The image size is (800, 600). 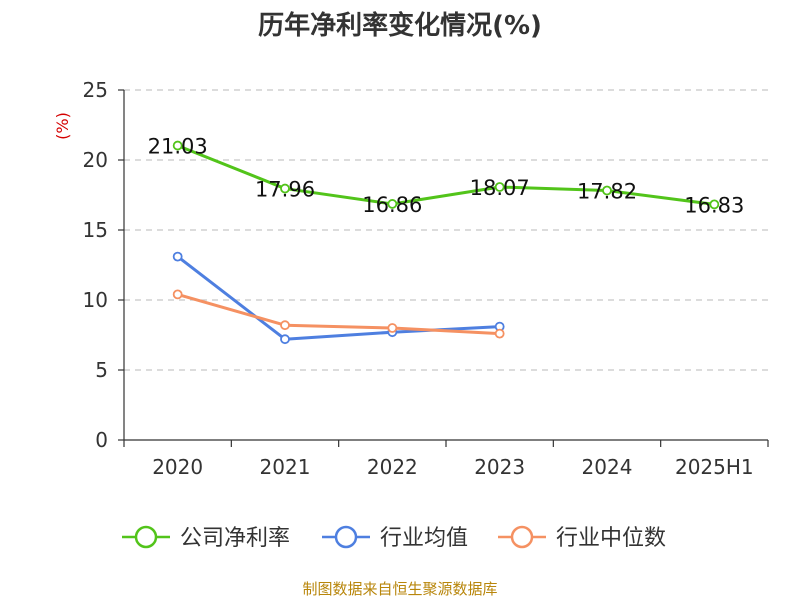 I want to click on y-tick-label: 20, so click(x=95, y=160).